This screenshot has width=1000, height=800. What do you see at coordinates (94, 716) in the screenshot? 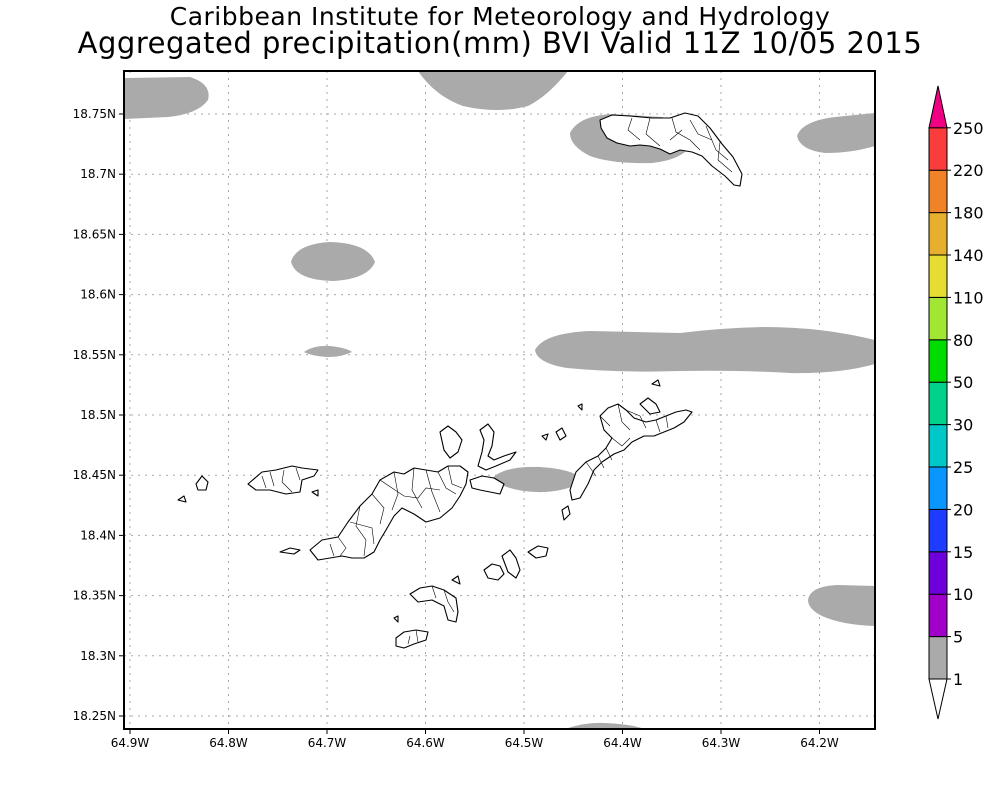
I see `lat-tick-label: 18.25N` at bounding box center [94, 716].